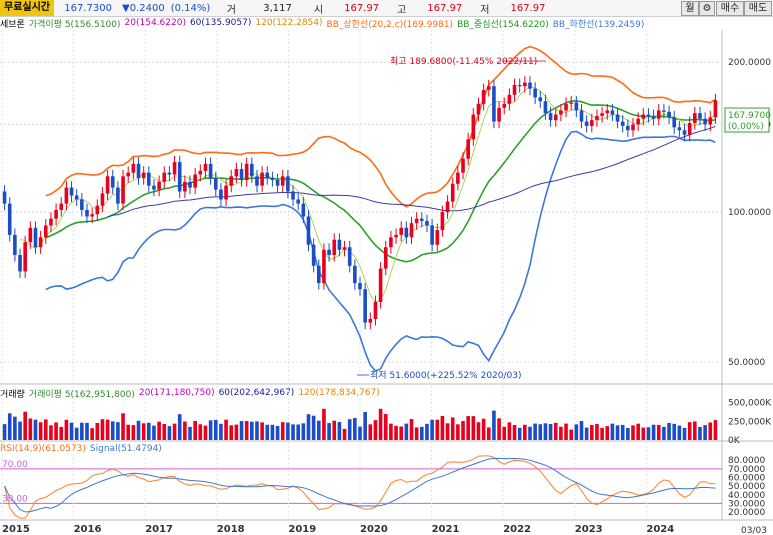  Describe the element at coordinates (318, 10) in the screenshot. I see `open-label: 시` at that location.